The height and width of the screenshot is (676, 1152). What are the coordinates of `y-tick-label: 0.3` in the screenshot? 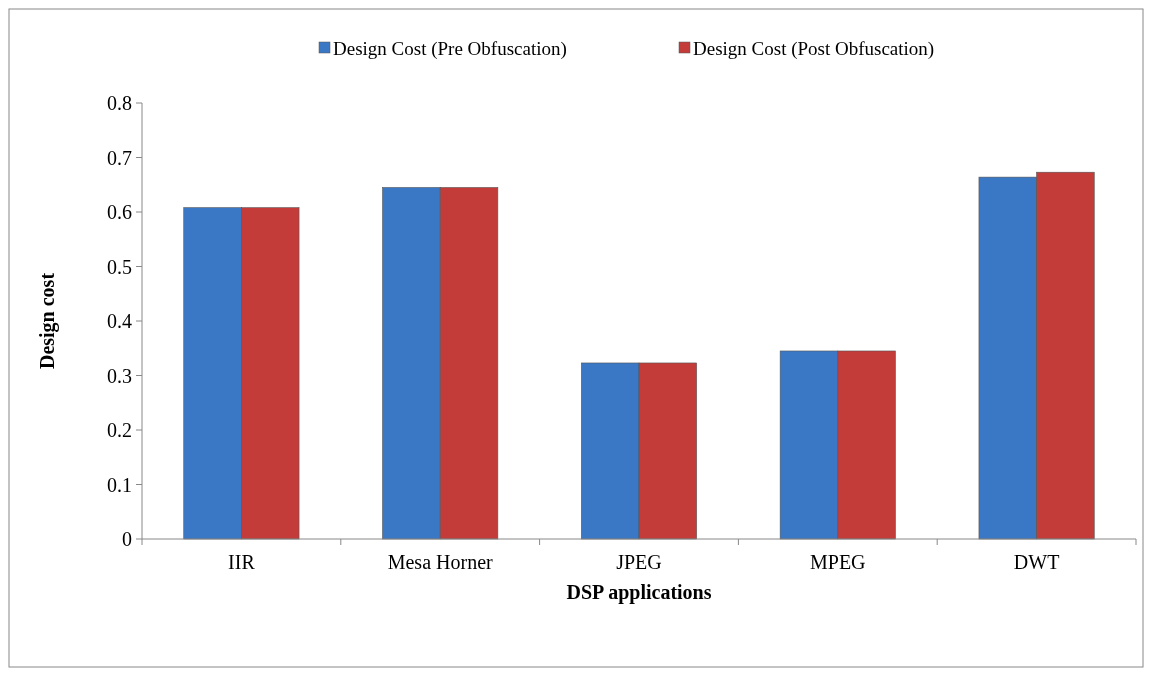 It's located at (119, 375).